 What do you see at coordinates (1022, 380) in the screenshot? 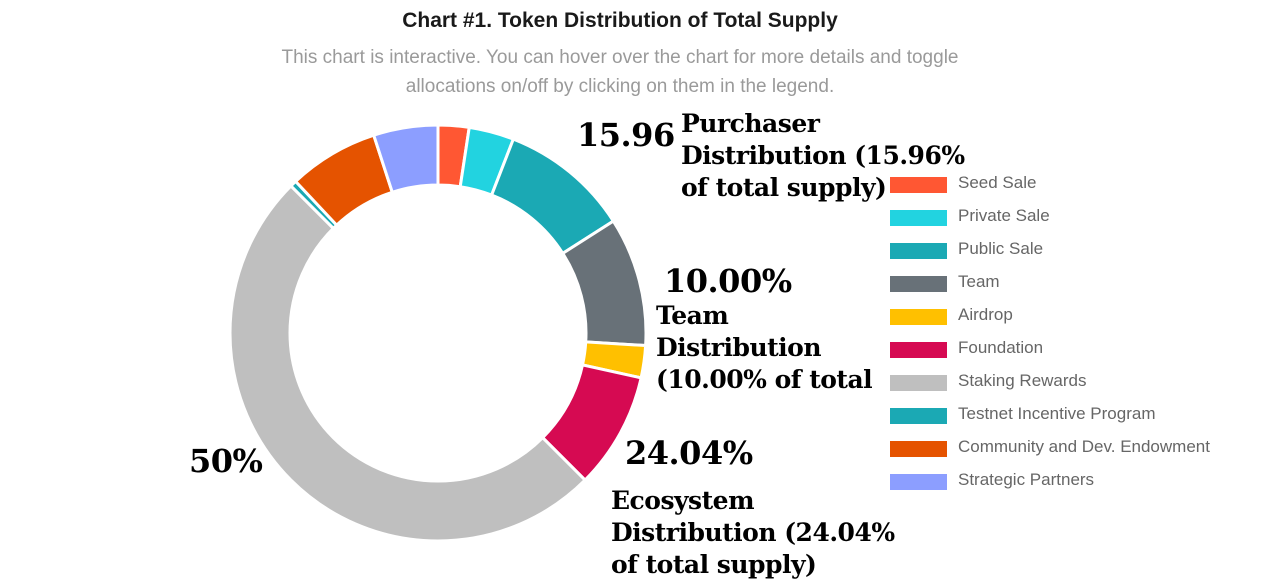
I see `legend-label: Staking Rewards` at bounding box center [1022, 380].